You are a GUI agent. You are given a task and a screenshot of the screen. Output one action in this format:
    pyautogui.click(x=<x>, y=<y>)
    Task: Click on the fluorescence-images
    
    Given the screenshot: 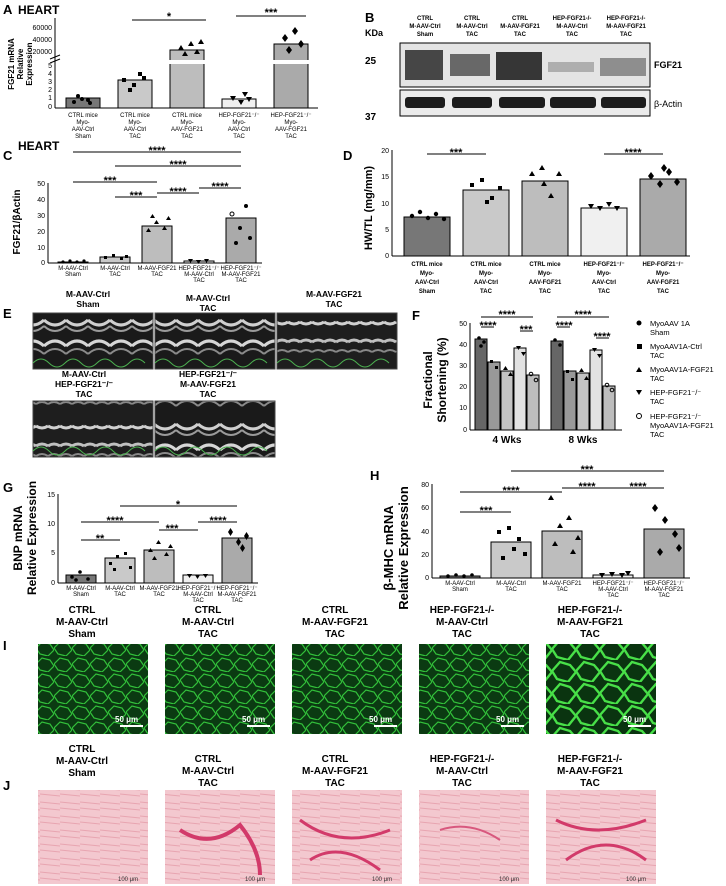 What is the action you would take?
    pyautogui.click(x=347, y=689)
    